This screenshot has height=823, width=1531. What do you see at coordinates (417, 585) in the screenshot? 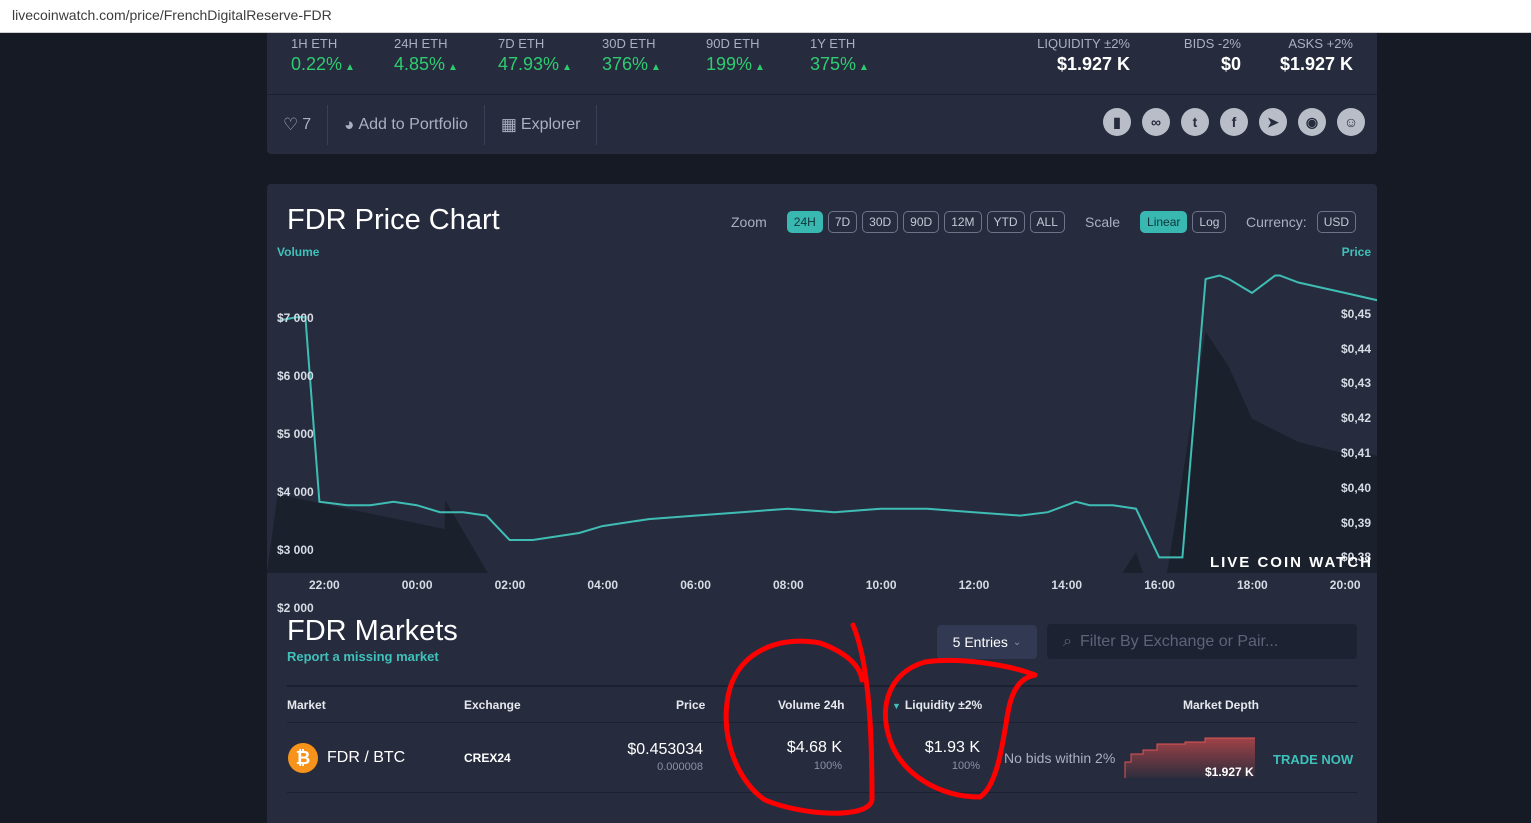
I see `time-tick-label: 00:00` at bounding box center [417, 585].